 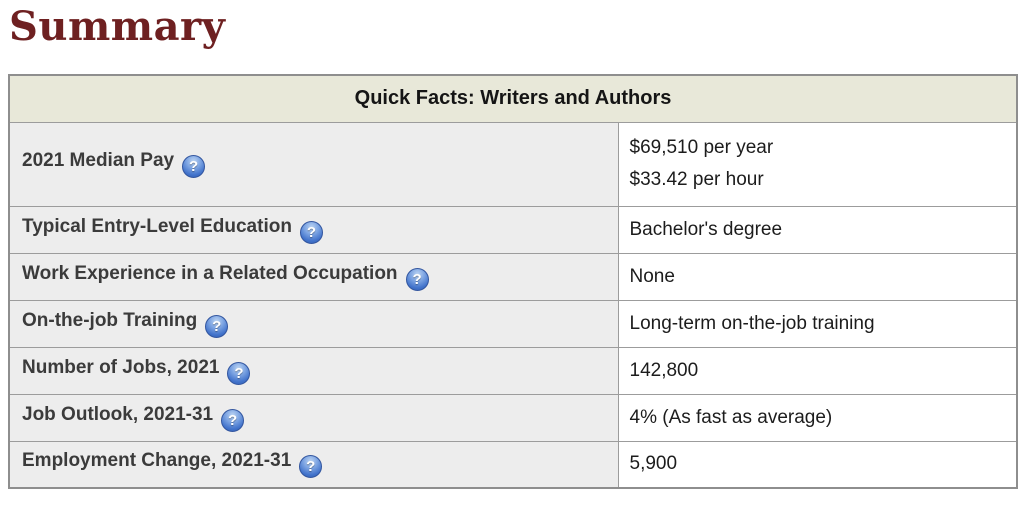 I want to click on row-label: Number of Jobs, 2021, so click(x=121, y=367).